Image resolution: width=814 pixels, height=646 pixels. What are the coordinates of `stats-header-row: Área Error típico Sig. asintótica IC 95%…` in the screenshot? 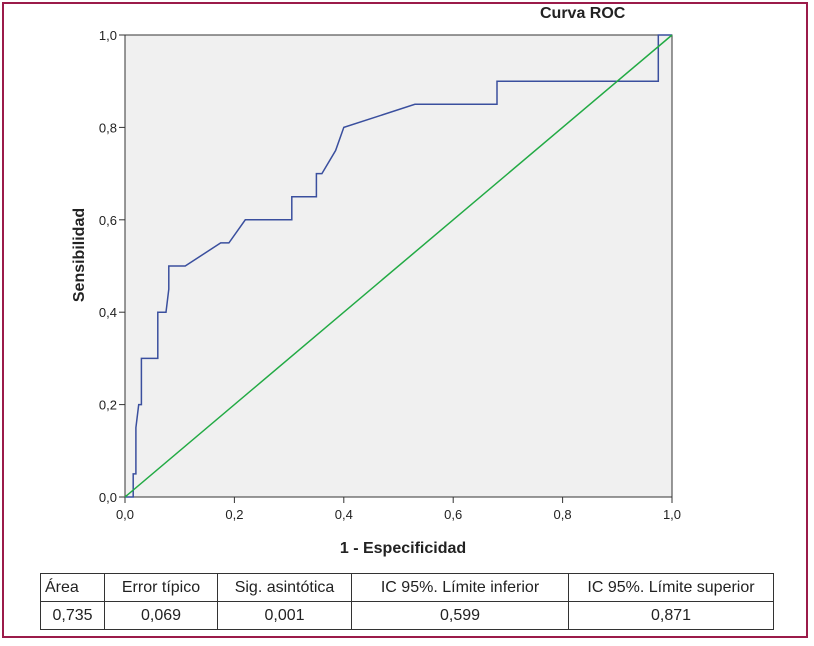 It's located at (407, 587).